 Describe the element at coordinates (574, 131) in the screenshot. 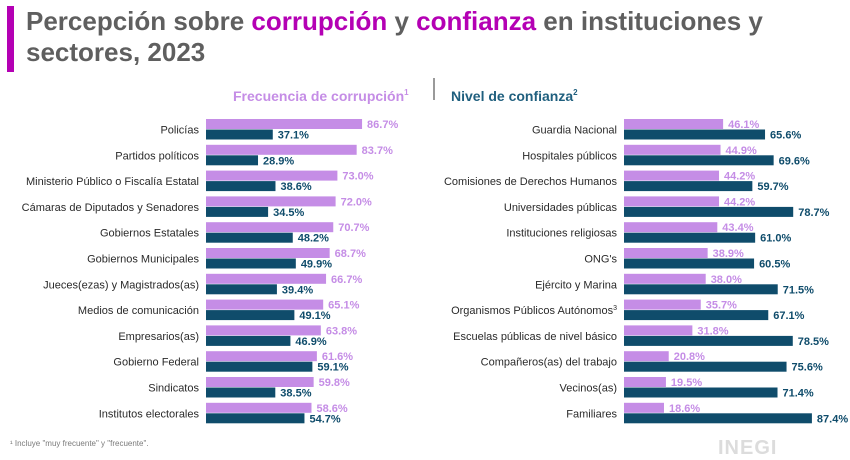

I see `category-label: Guardia Nacional` at that location.